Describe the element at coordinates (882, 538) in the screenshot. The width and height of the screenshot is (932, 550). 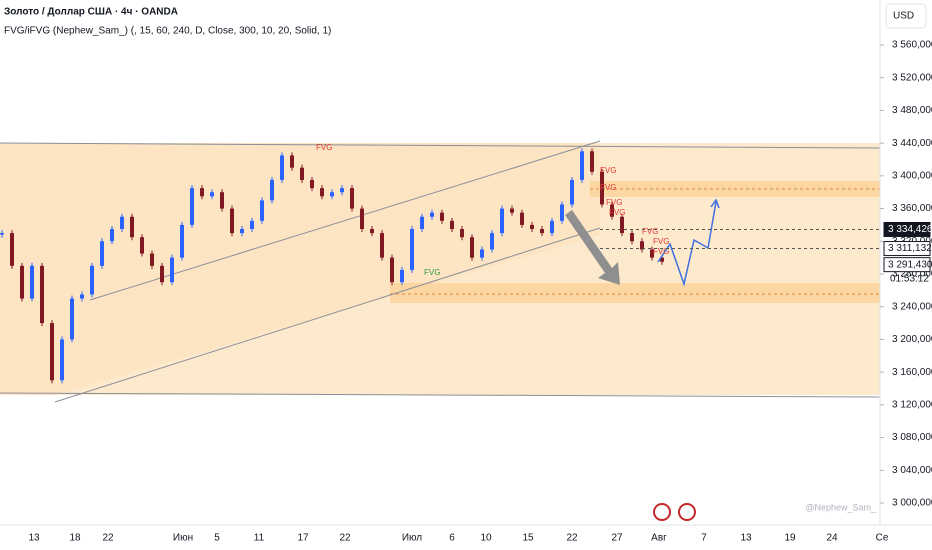
I see `x-label: Се` at that location.